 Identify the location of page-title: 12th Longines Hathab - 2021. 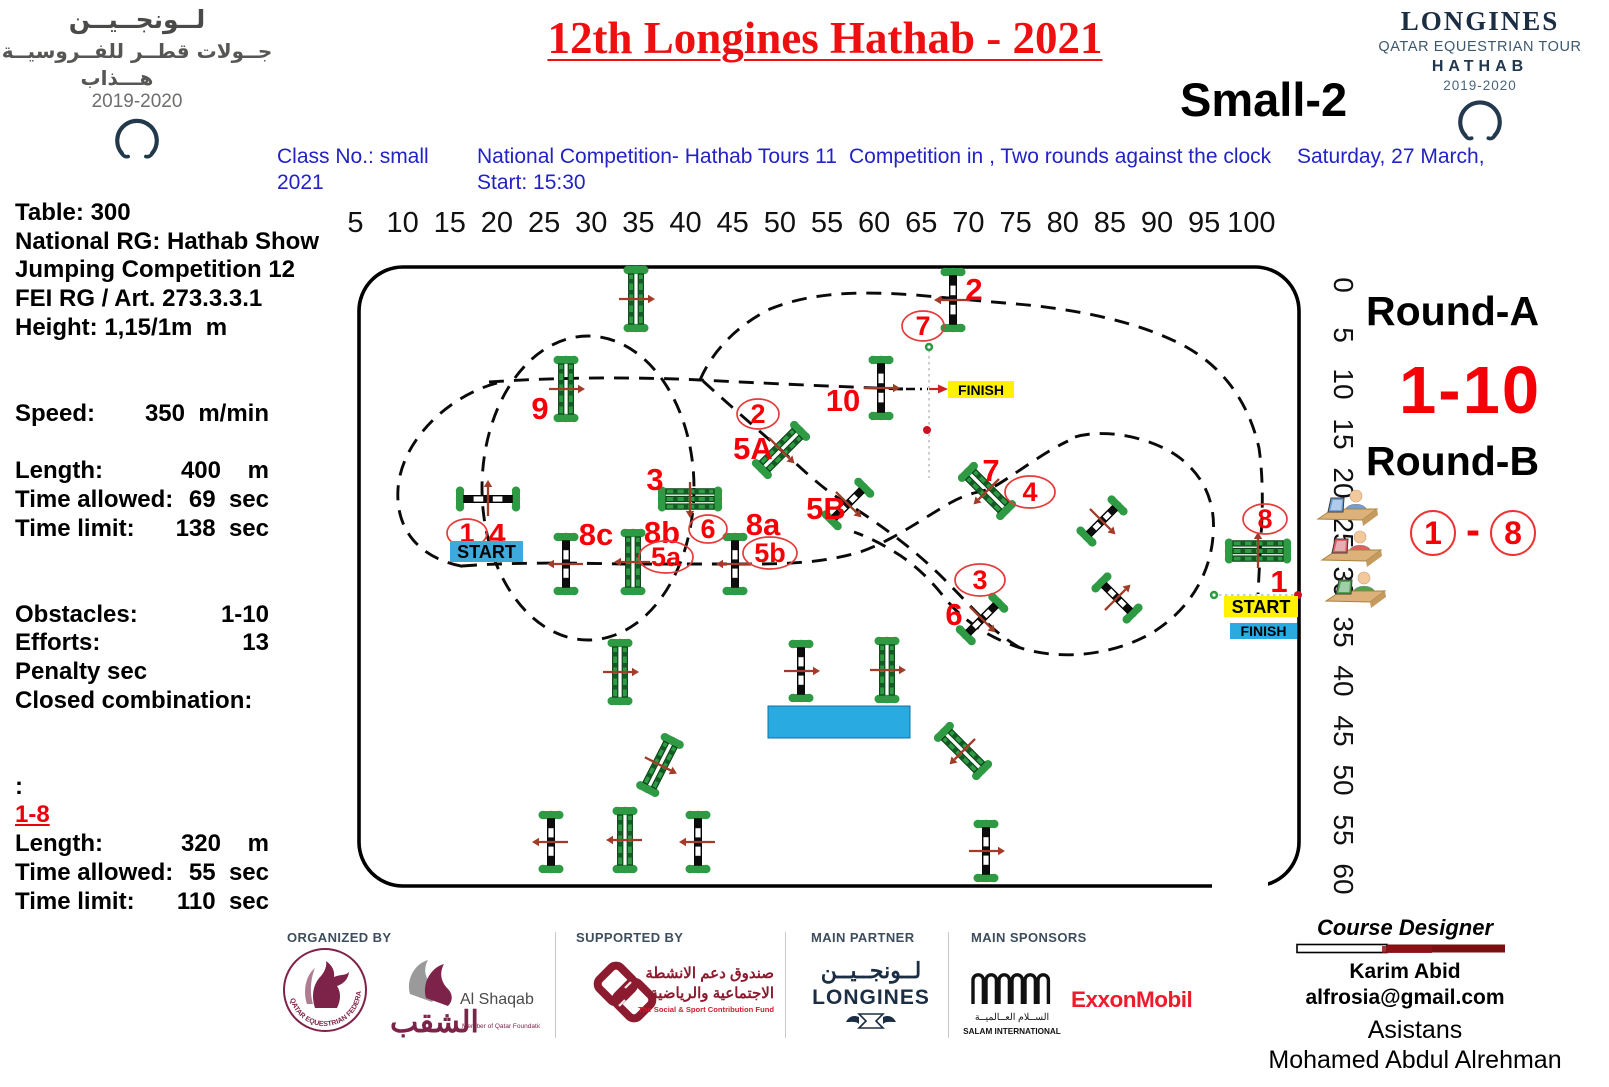
(825, 38).